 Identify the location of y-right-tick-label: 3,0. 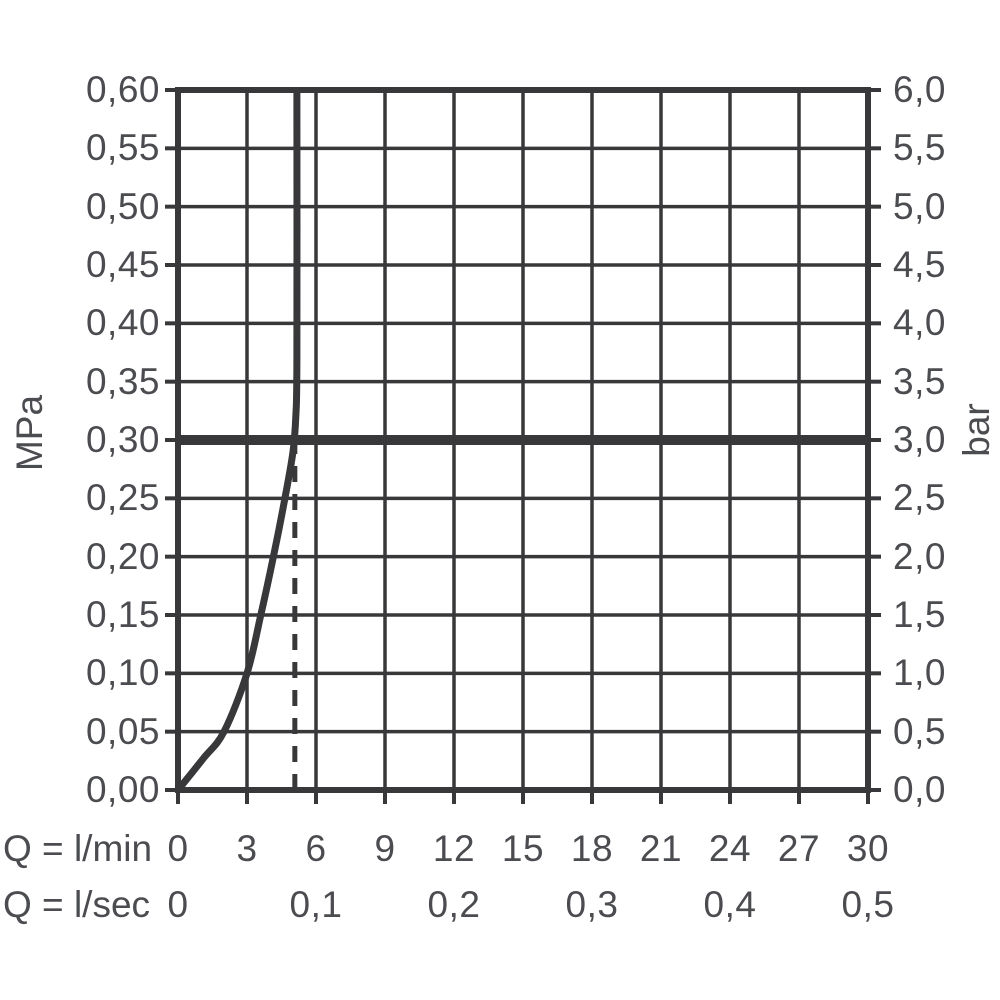
(919, 439).